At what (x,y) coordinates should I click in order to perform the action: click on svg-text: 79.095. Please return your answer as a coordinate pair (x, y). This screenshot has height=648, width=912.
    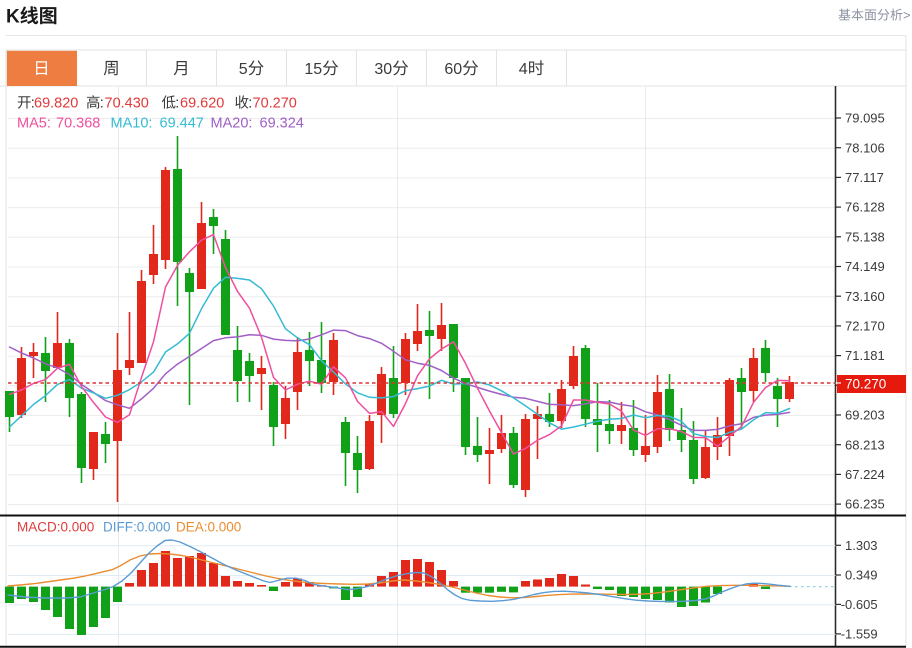
    Looking at the image, I should click on (865, 118).